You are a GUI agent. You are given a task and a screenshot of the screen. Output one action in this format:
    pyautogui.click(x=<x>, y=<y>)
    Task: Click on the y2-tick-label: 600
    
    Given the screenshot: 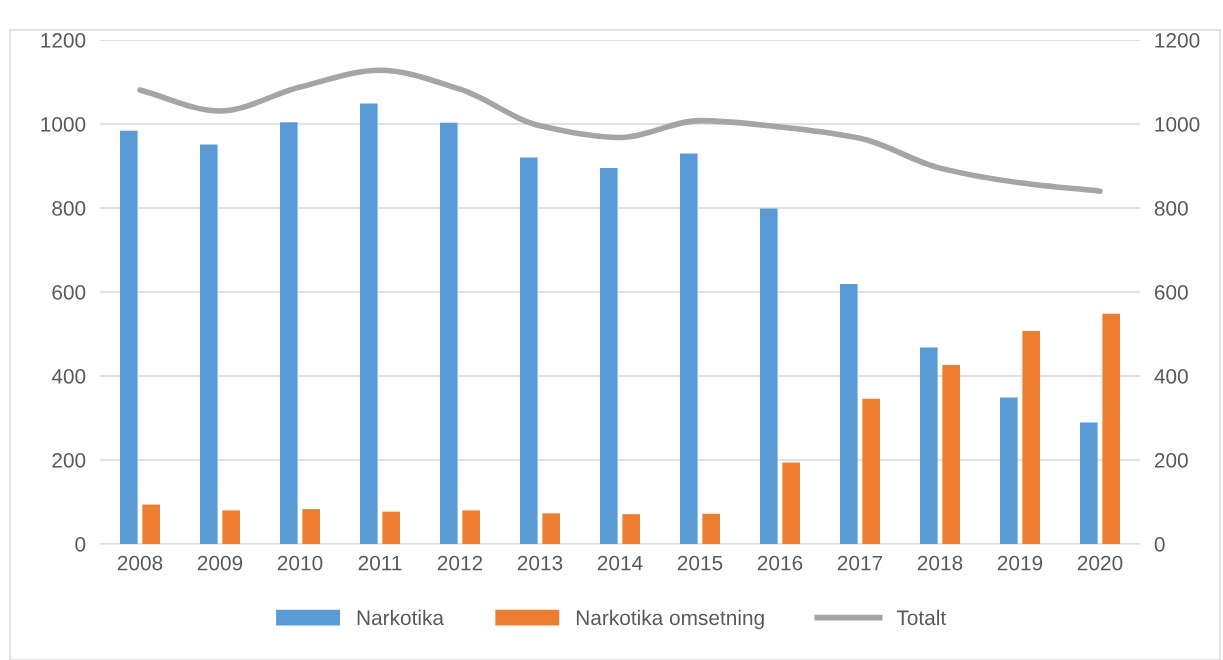 What is the action you would take?
    pyautogui.click(x=1171, y=292)
    